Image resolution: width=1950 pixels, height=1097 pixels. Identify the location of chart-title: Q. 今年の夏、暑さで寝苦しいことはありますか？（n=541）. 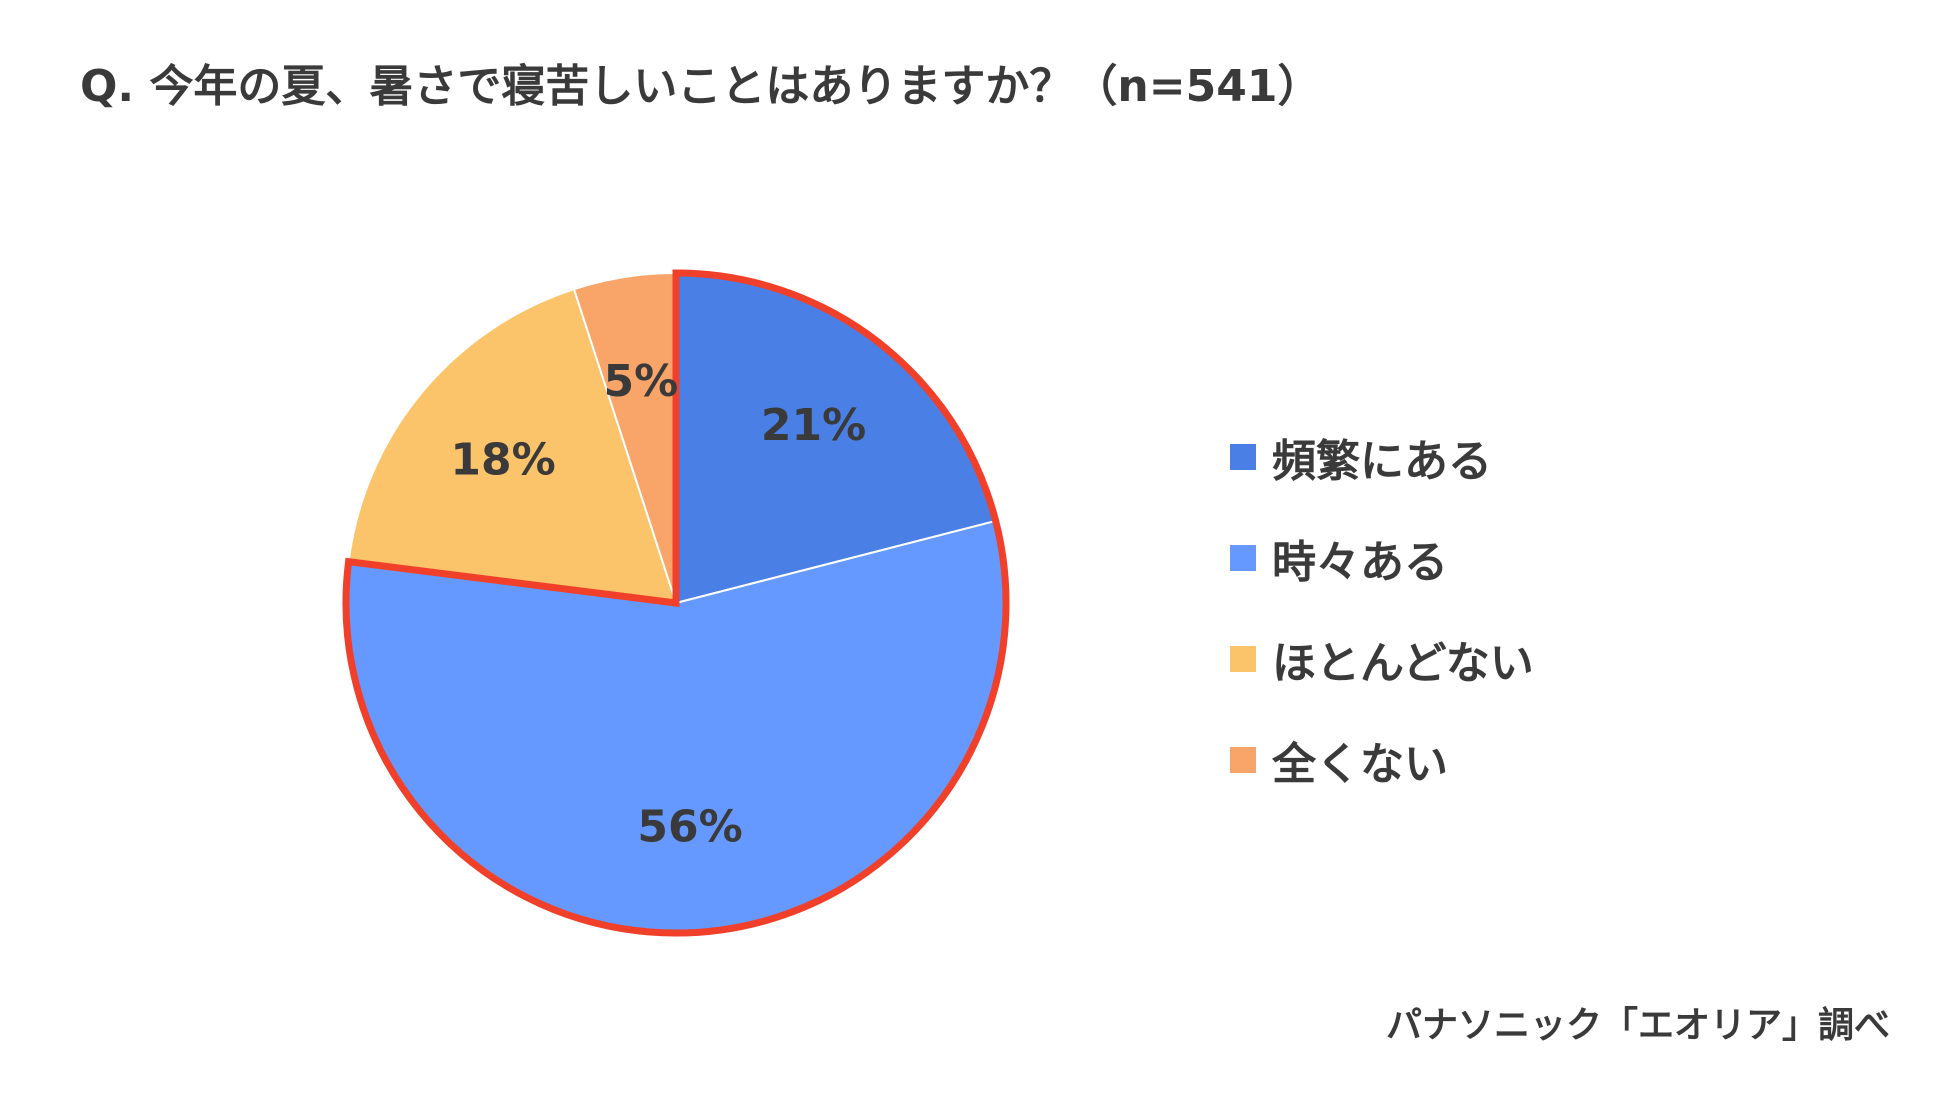
(701, 86).